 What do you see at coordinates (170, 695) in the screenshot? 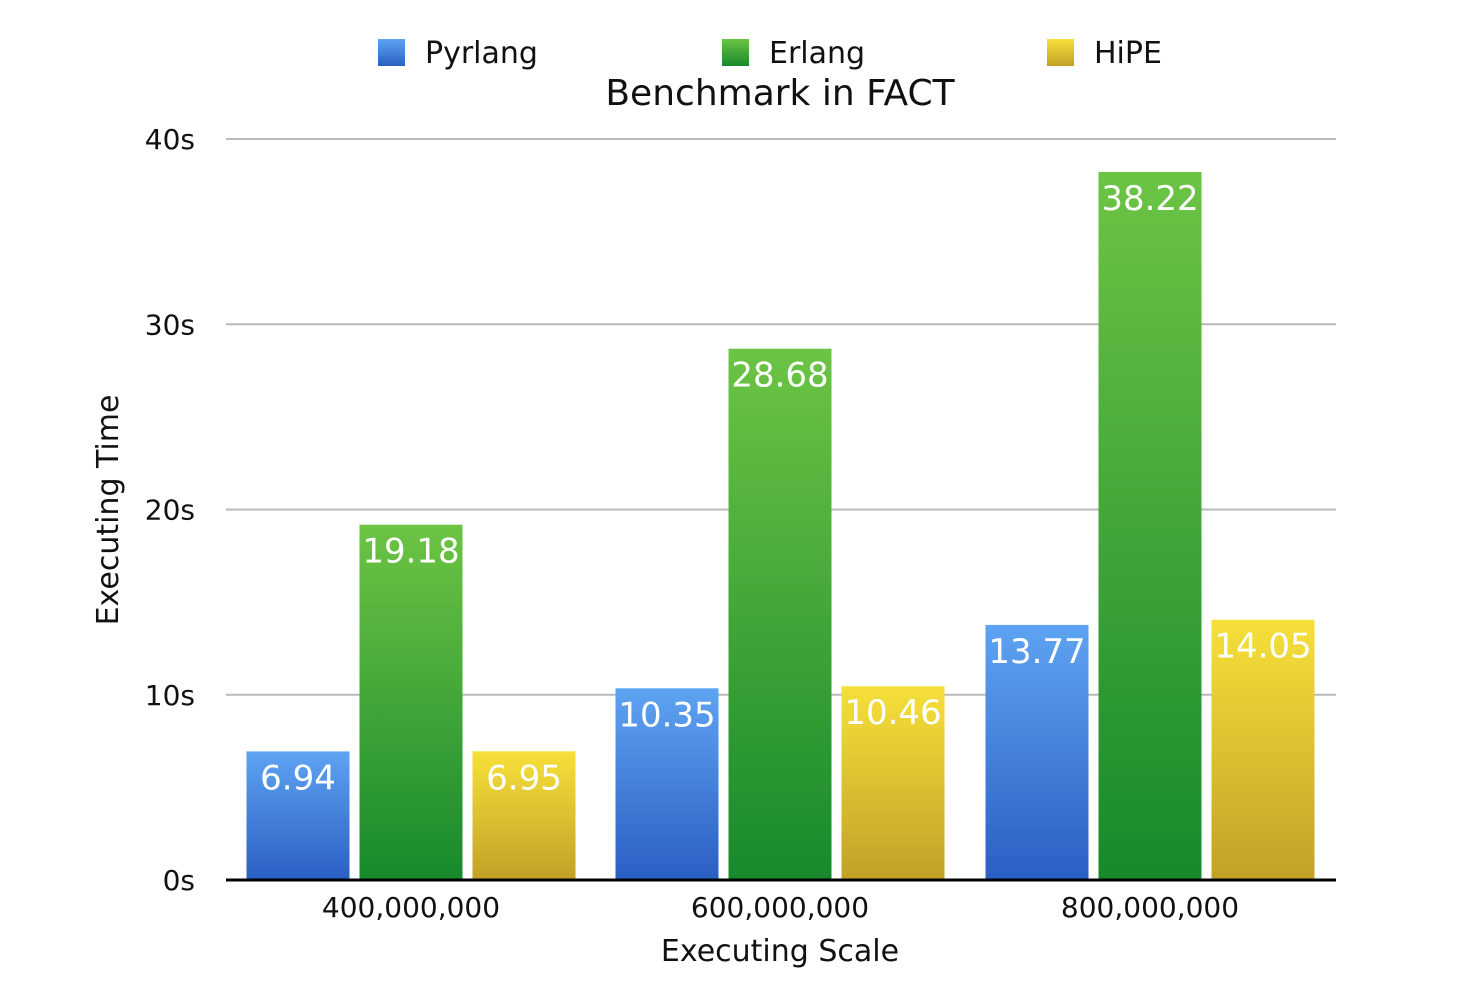
I see `y-tick-label: 10s` at bounding box center [170, 695].